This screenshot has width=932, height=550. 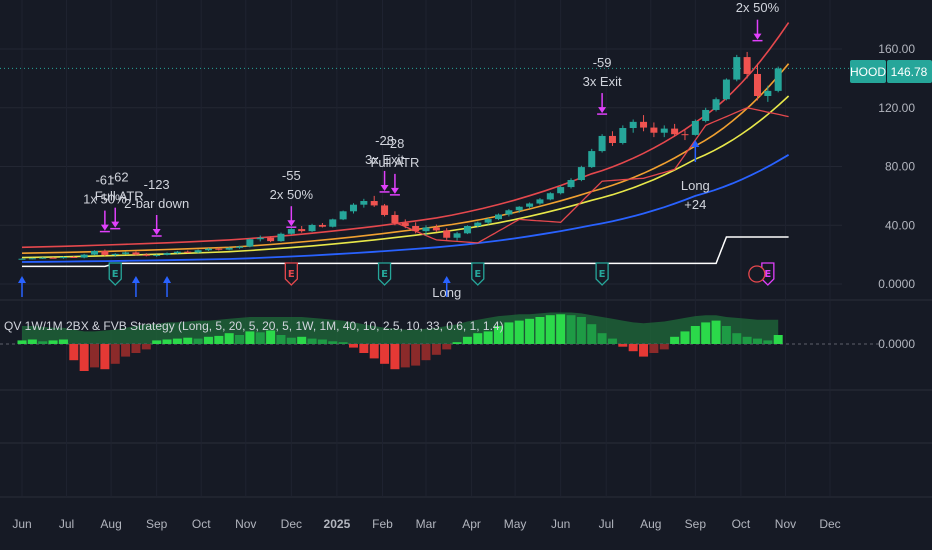 I want to click on price-tick-label: 160.00, so click(x=896, y=49).